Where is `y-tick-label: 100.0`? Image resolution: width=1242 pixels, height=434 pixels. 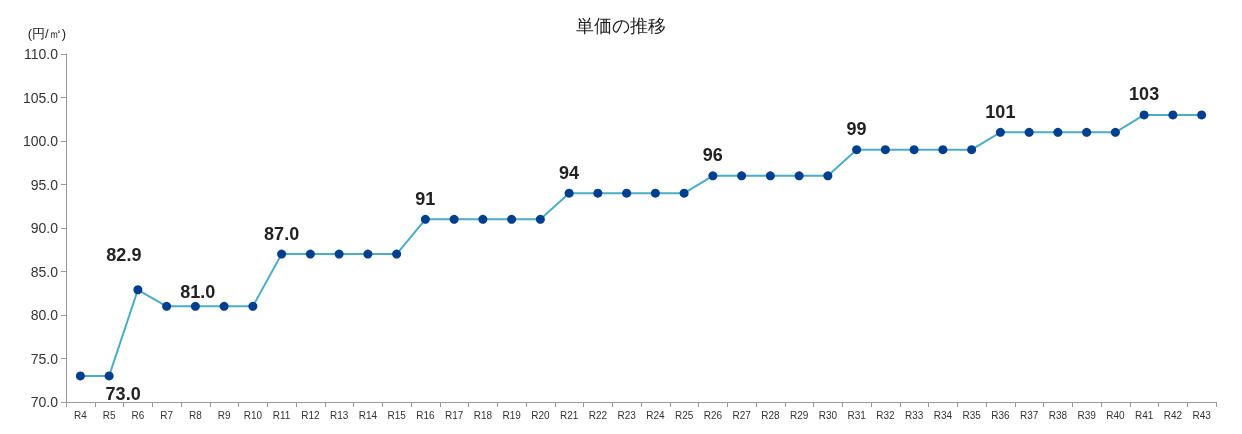
y-tick-label: 100.0 is located at coordinates (40, 141).